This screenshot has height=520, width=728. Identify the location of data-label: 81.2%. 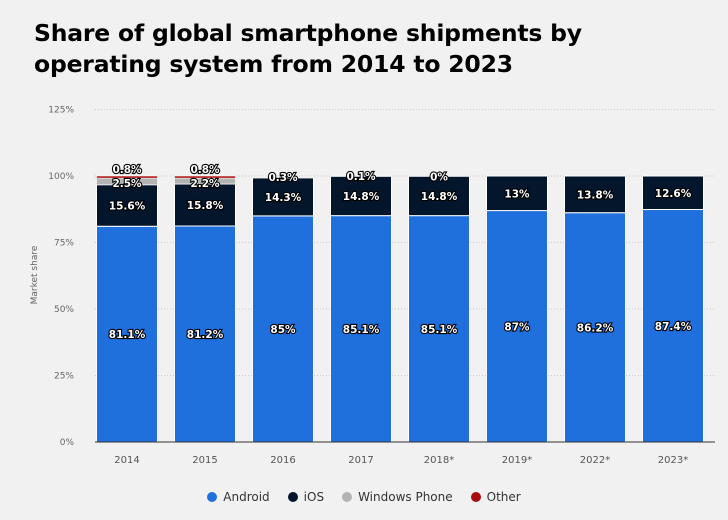
(205, 335).